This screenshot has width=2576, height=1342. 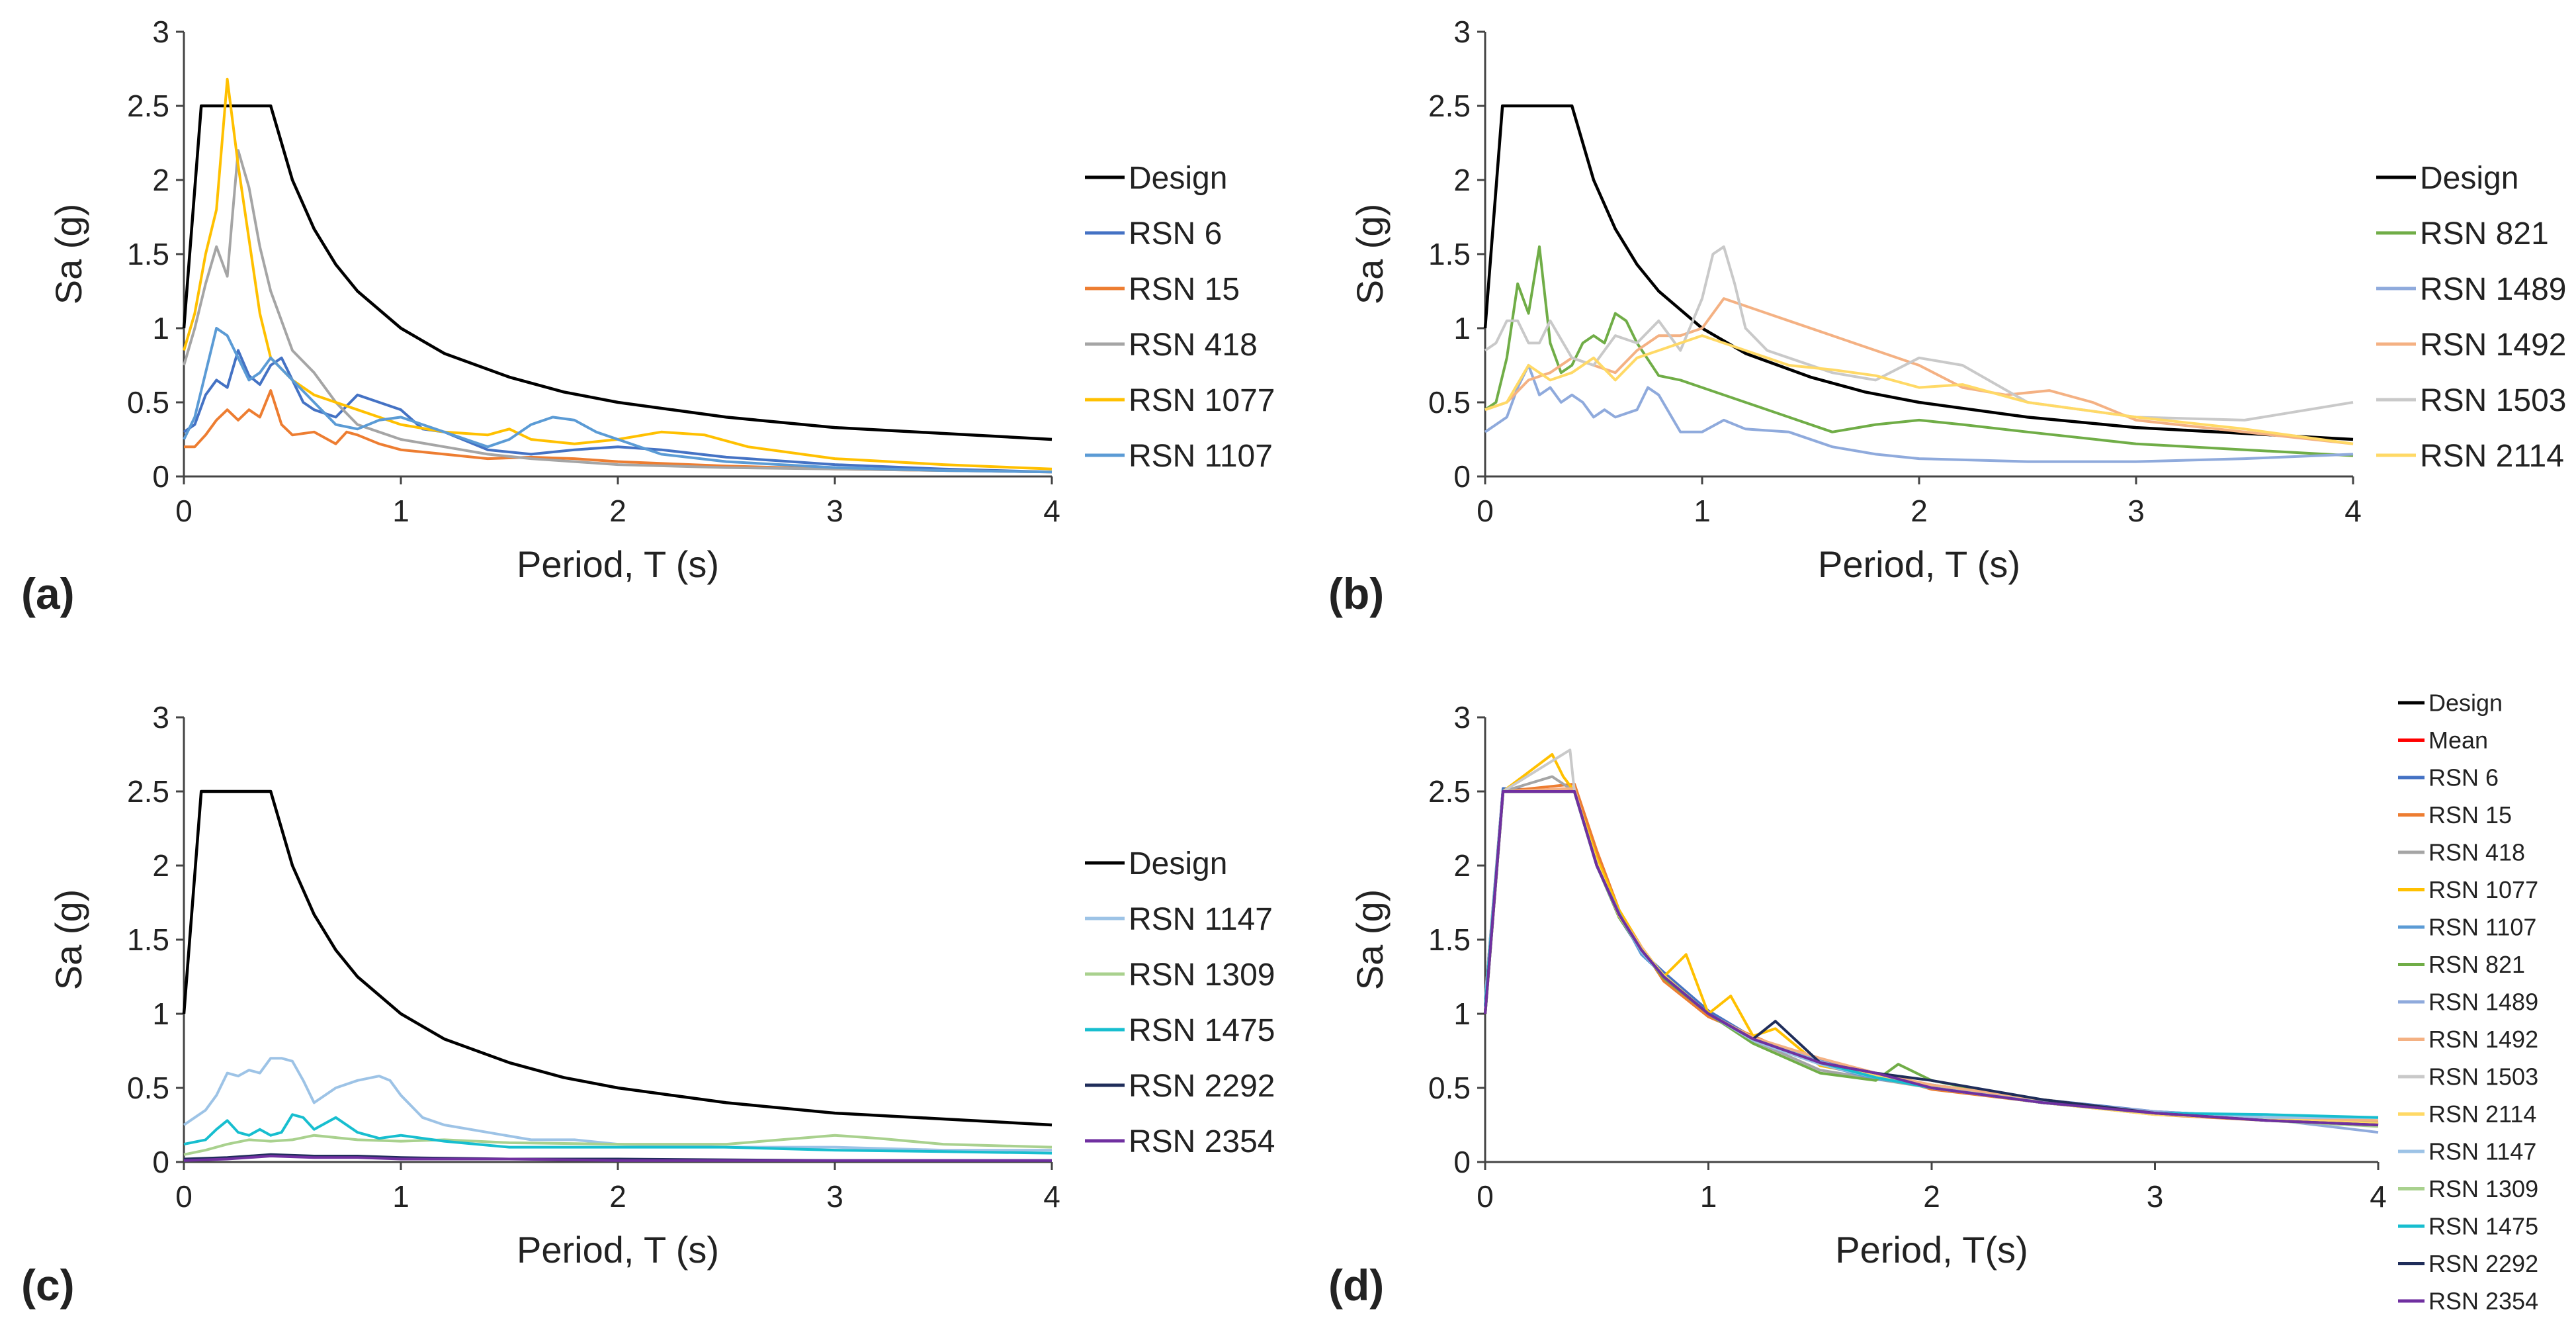 I want to click on legend-entry-rsn-1077: RSN 1077, so click(x=2483, y=889).